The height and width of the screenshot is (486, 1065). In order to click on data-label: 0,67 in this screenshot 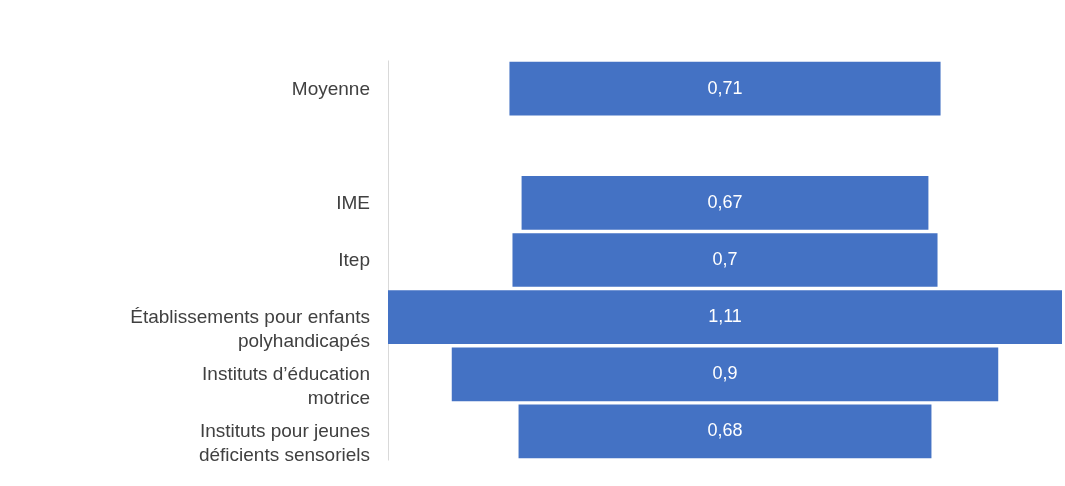, I will do `click(725, 201)`.